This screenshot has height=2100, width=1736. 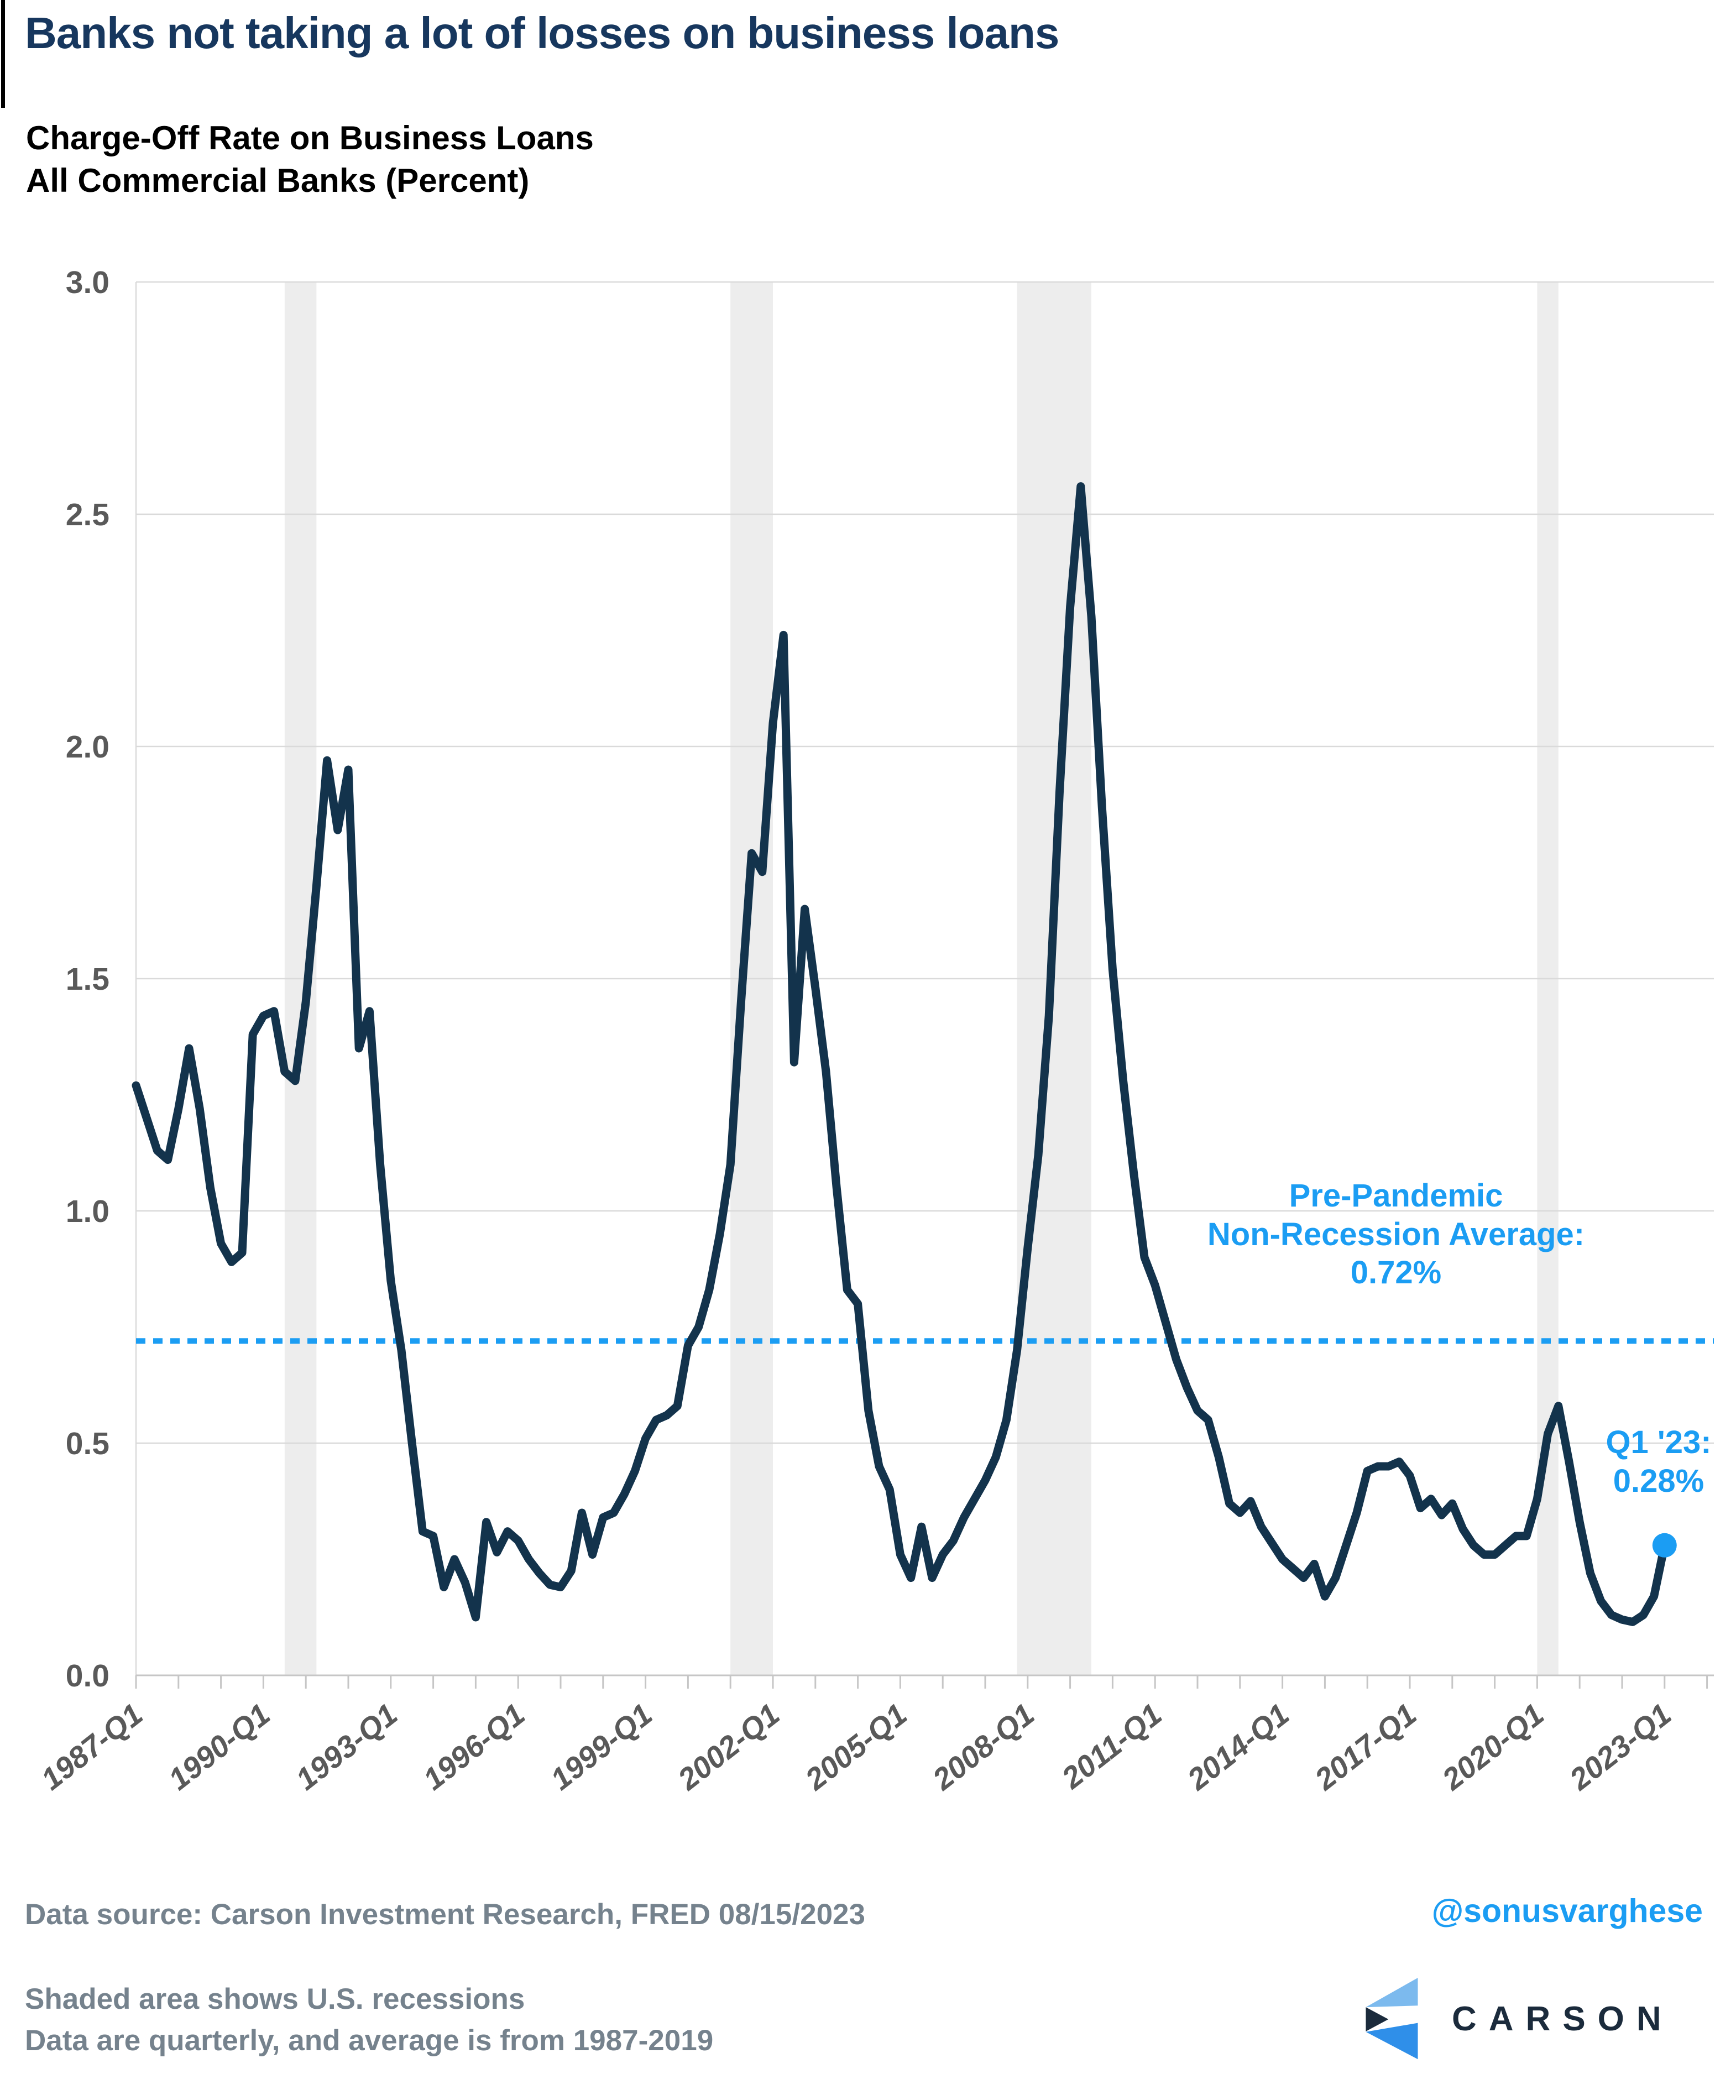 What do you see at coordinates (87, 1443) in the screenshot?
I see `y-tick-label-0.5: 0.5` at bounding box center [87, 1443].